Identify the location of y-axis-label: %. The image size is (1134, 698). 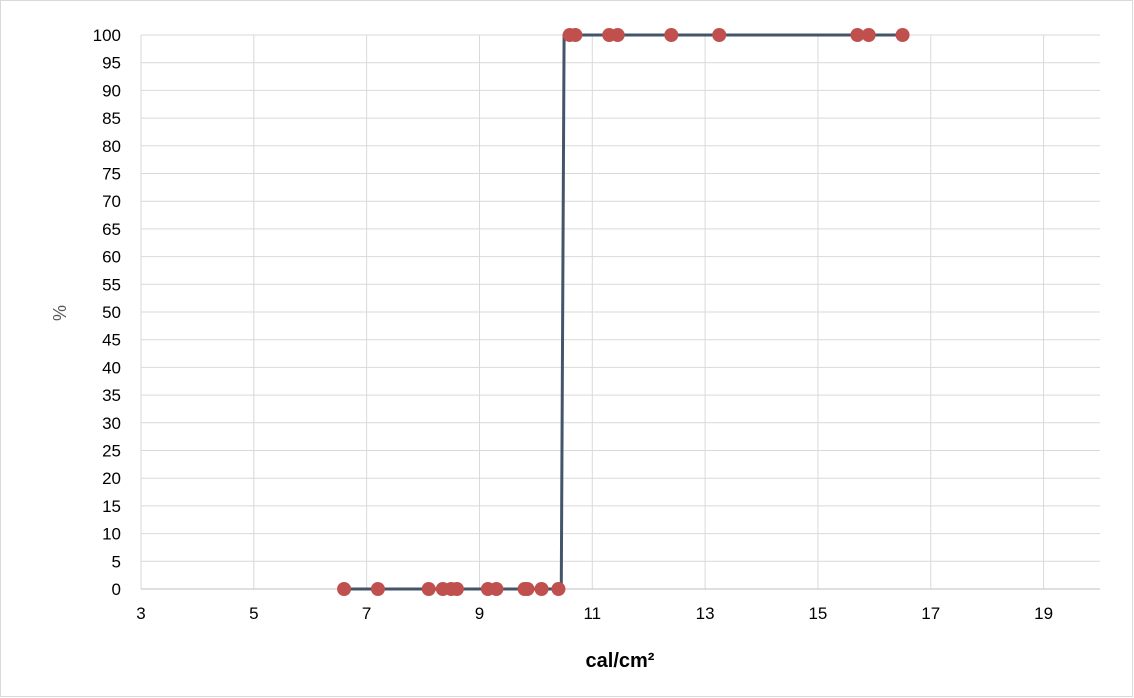
(60, 313).